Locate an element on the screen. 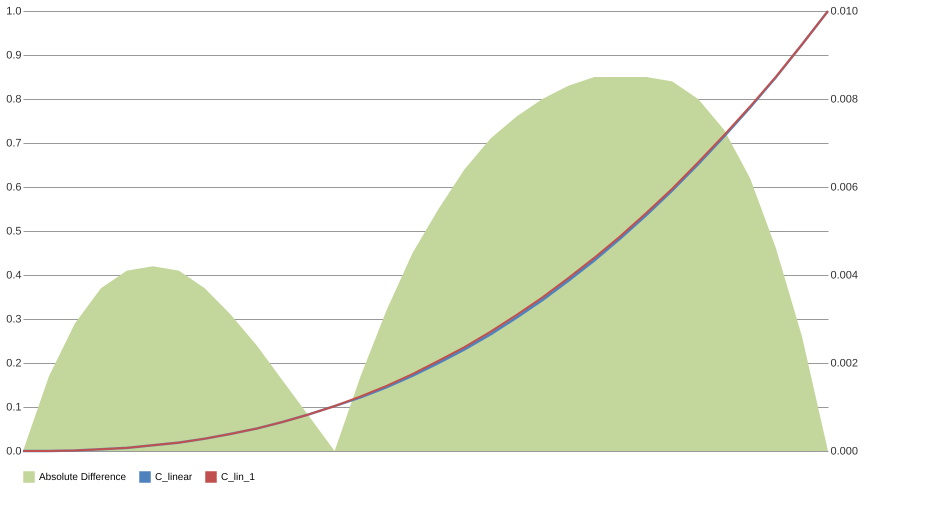 Image resolution: width=938 pixels, height=515 pixels. y-tick-label: 0.2 is located at coordinates (14, 364).